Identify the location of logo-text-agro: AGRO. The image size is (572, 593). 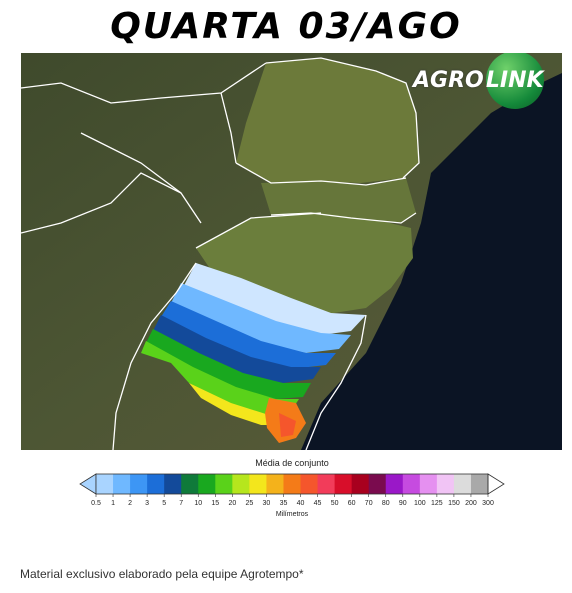
(448, 80).